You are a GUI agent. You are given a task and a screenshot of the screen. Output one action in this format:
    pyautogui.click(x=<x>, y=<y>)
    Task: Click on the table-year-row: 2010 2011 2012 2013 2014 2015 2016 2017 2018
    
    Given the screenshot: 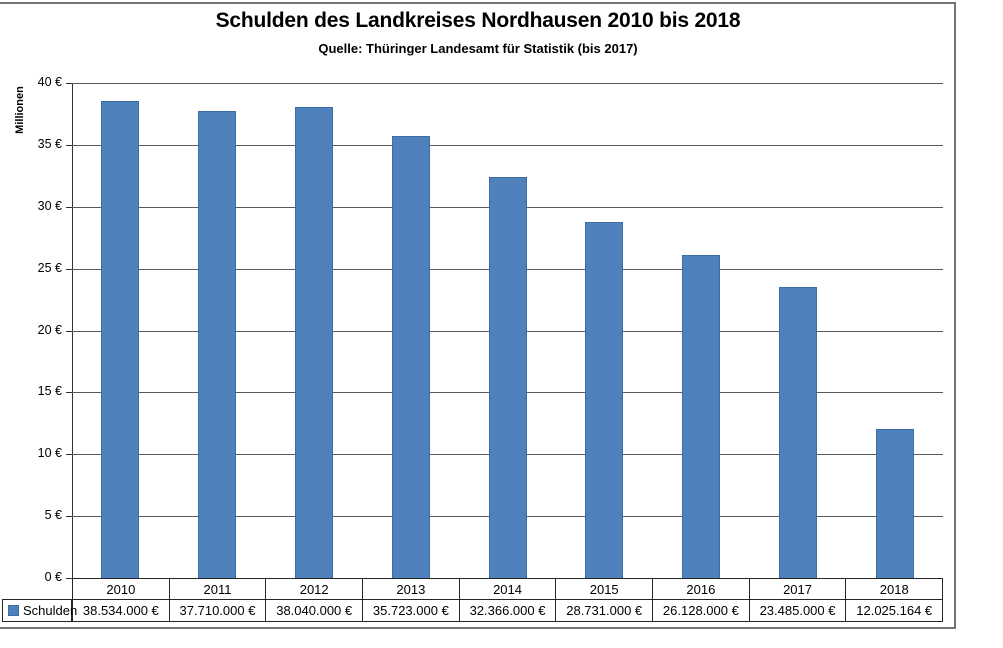 What is the action you would take?
    pyautogui.click(x=507, y=589)
    